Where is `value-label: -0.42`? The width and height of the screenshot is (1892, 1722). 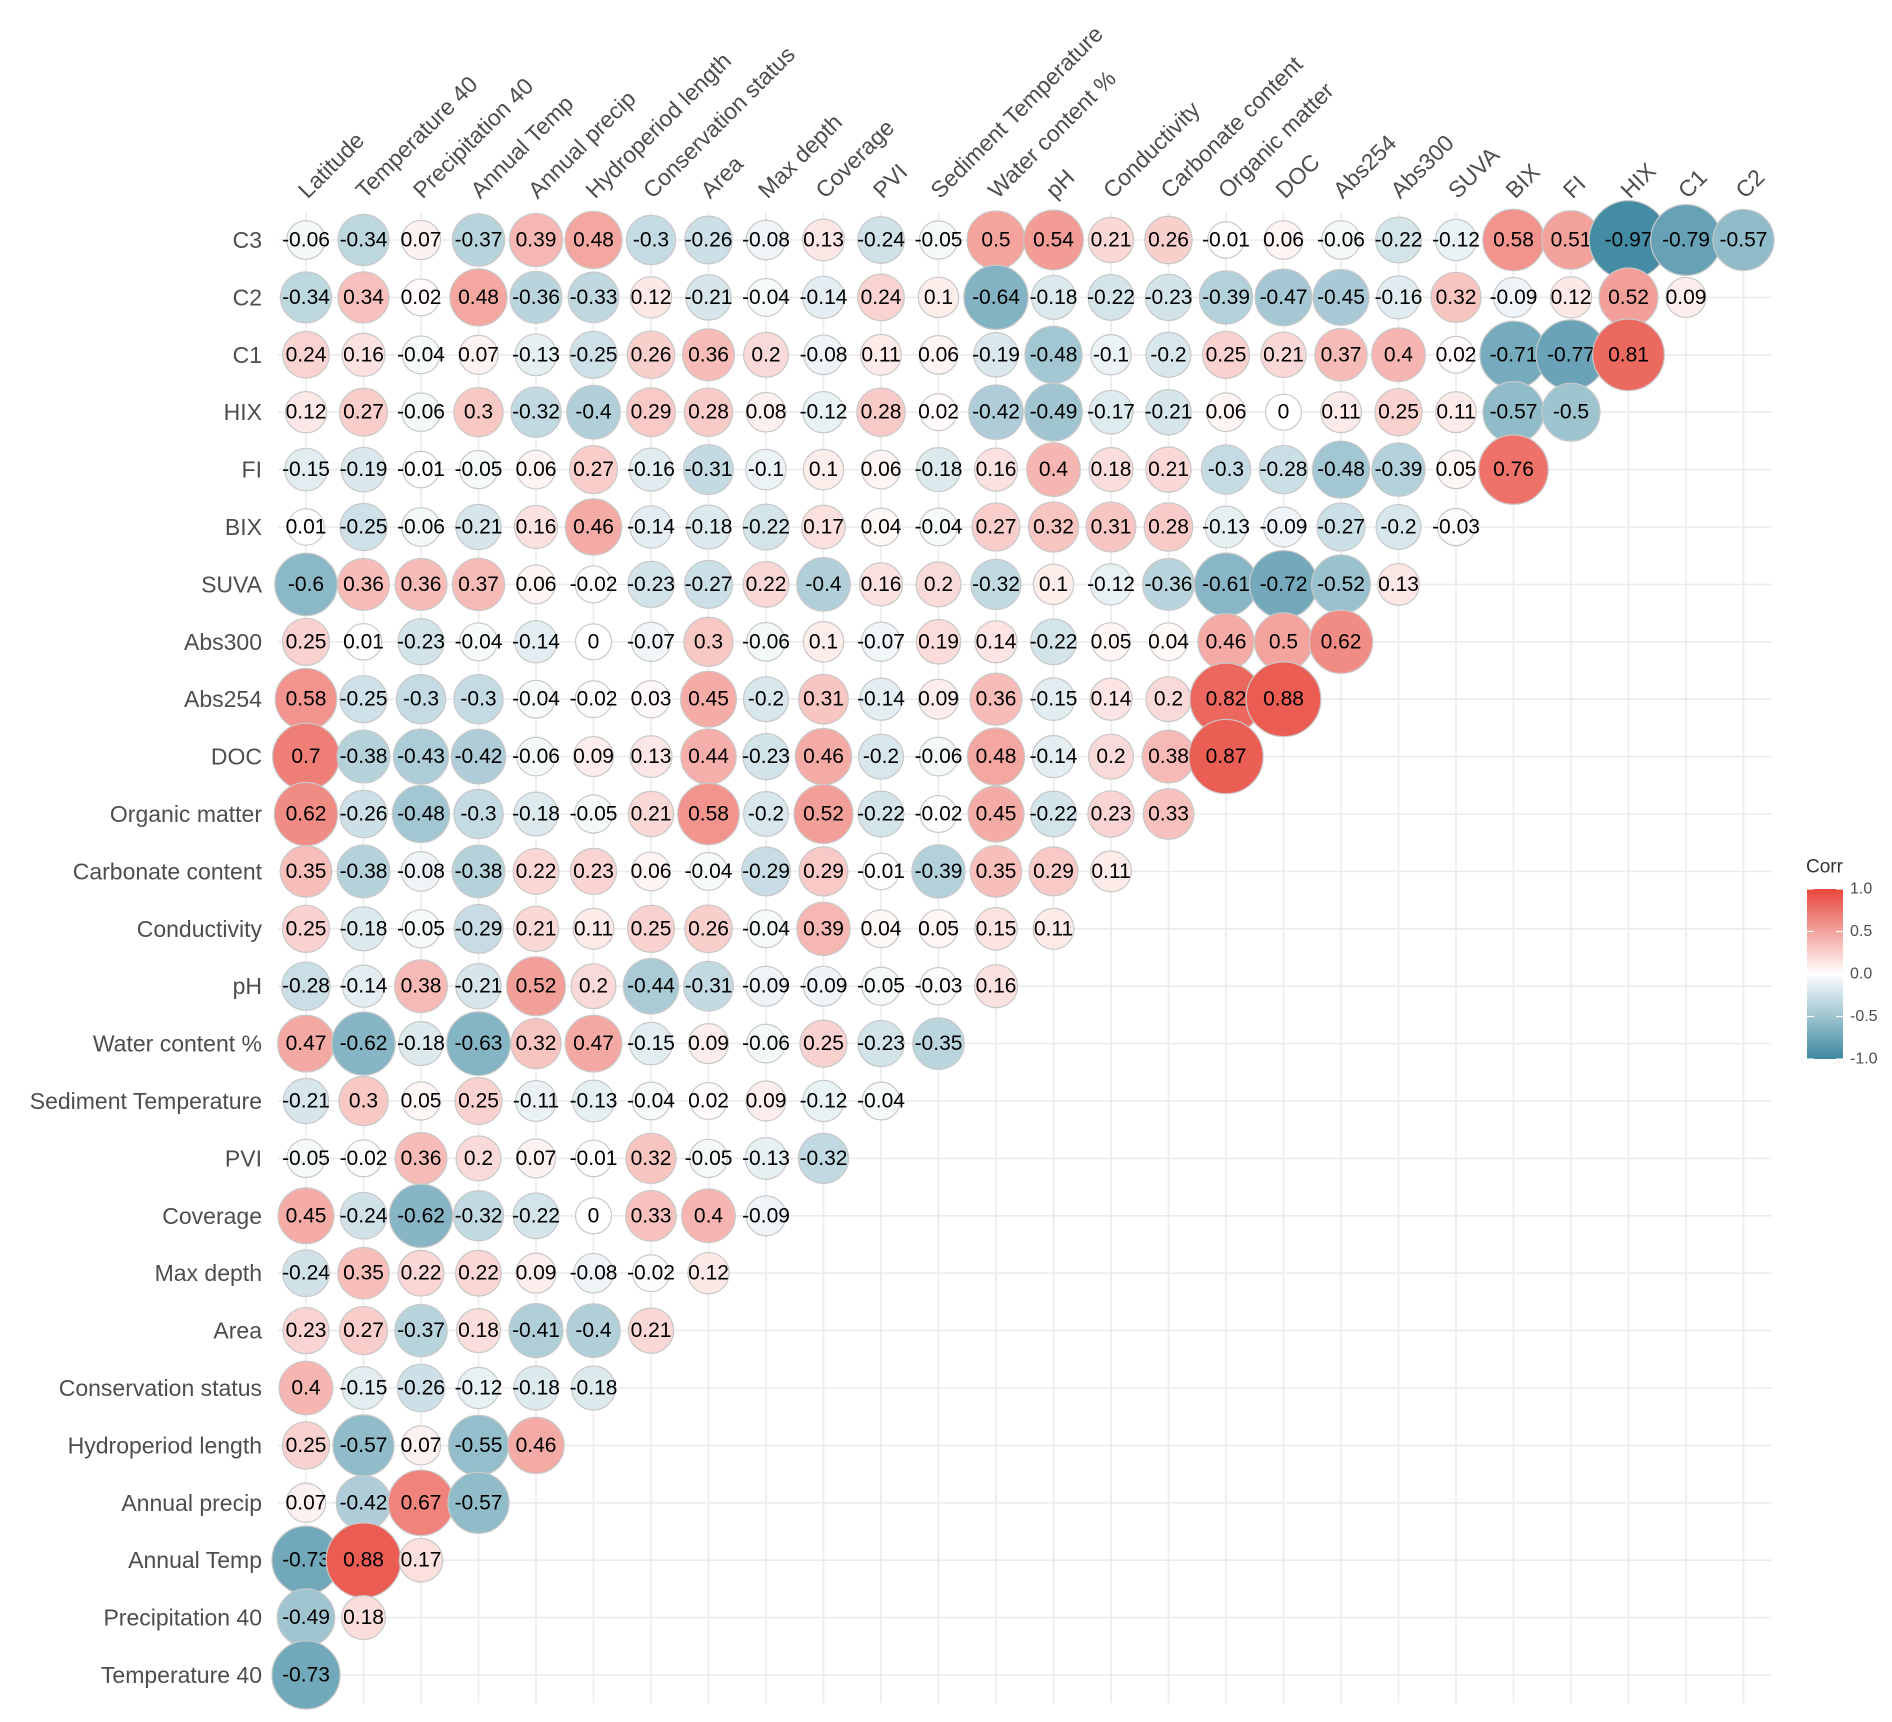 value-label: -0.42 is located at coordinates (996, 412).